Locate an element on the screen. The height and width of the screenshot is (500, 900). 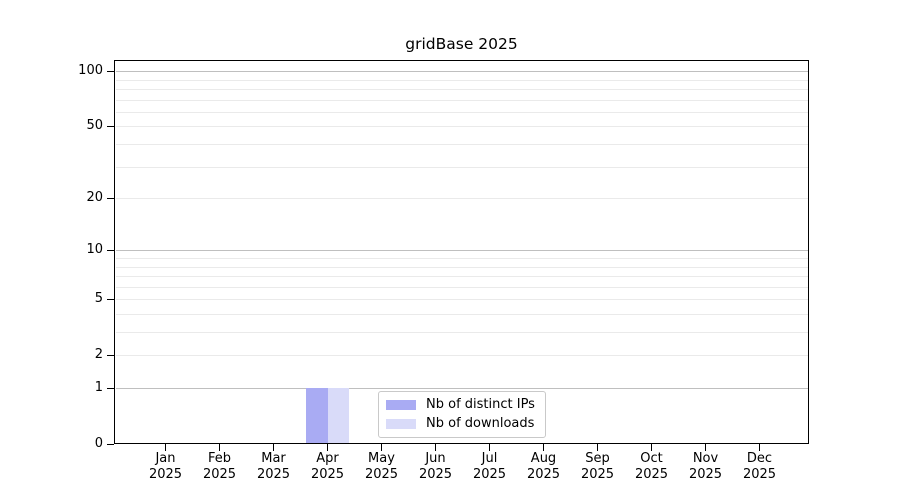
x-tick-aug is located at coordinates (544, 447).